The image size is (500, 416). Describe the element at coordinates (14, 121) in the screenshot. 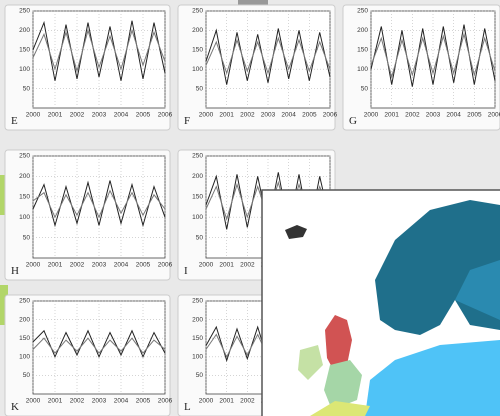

I see `panel-label: E` at that location.